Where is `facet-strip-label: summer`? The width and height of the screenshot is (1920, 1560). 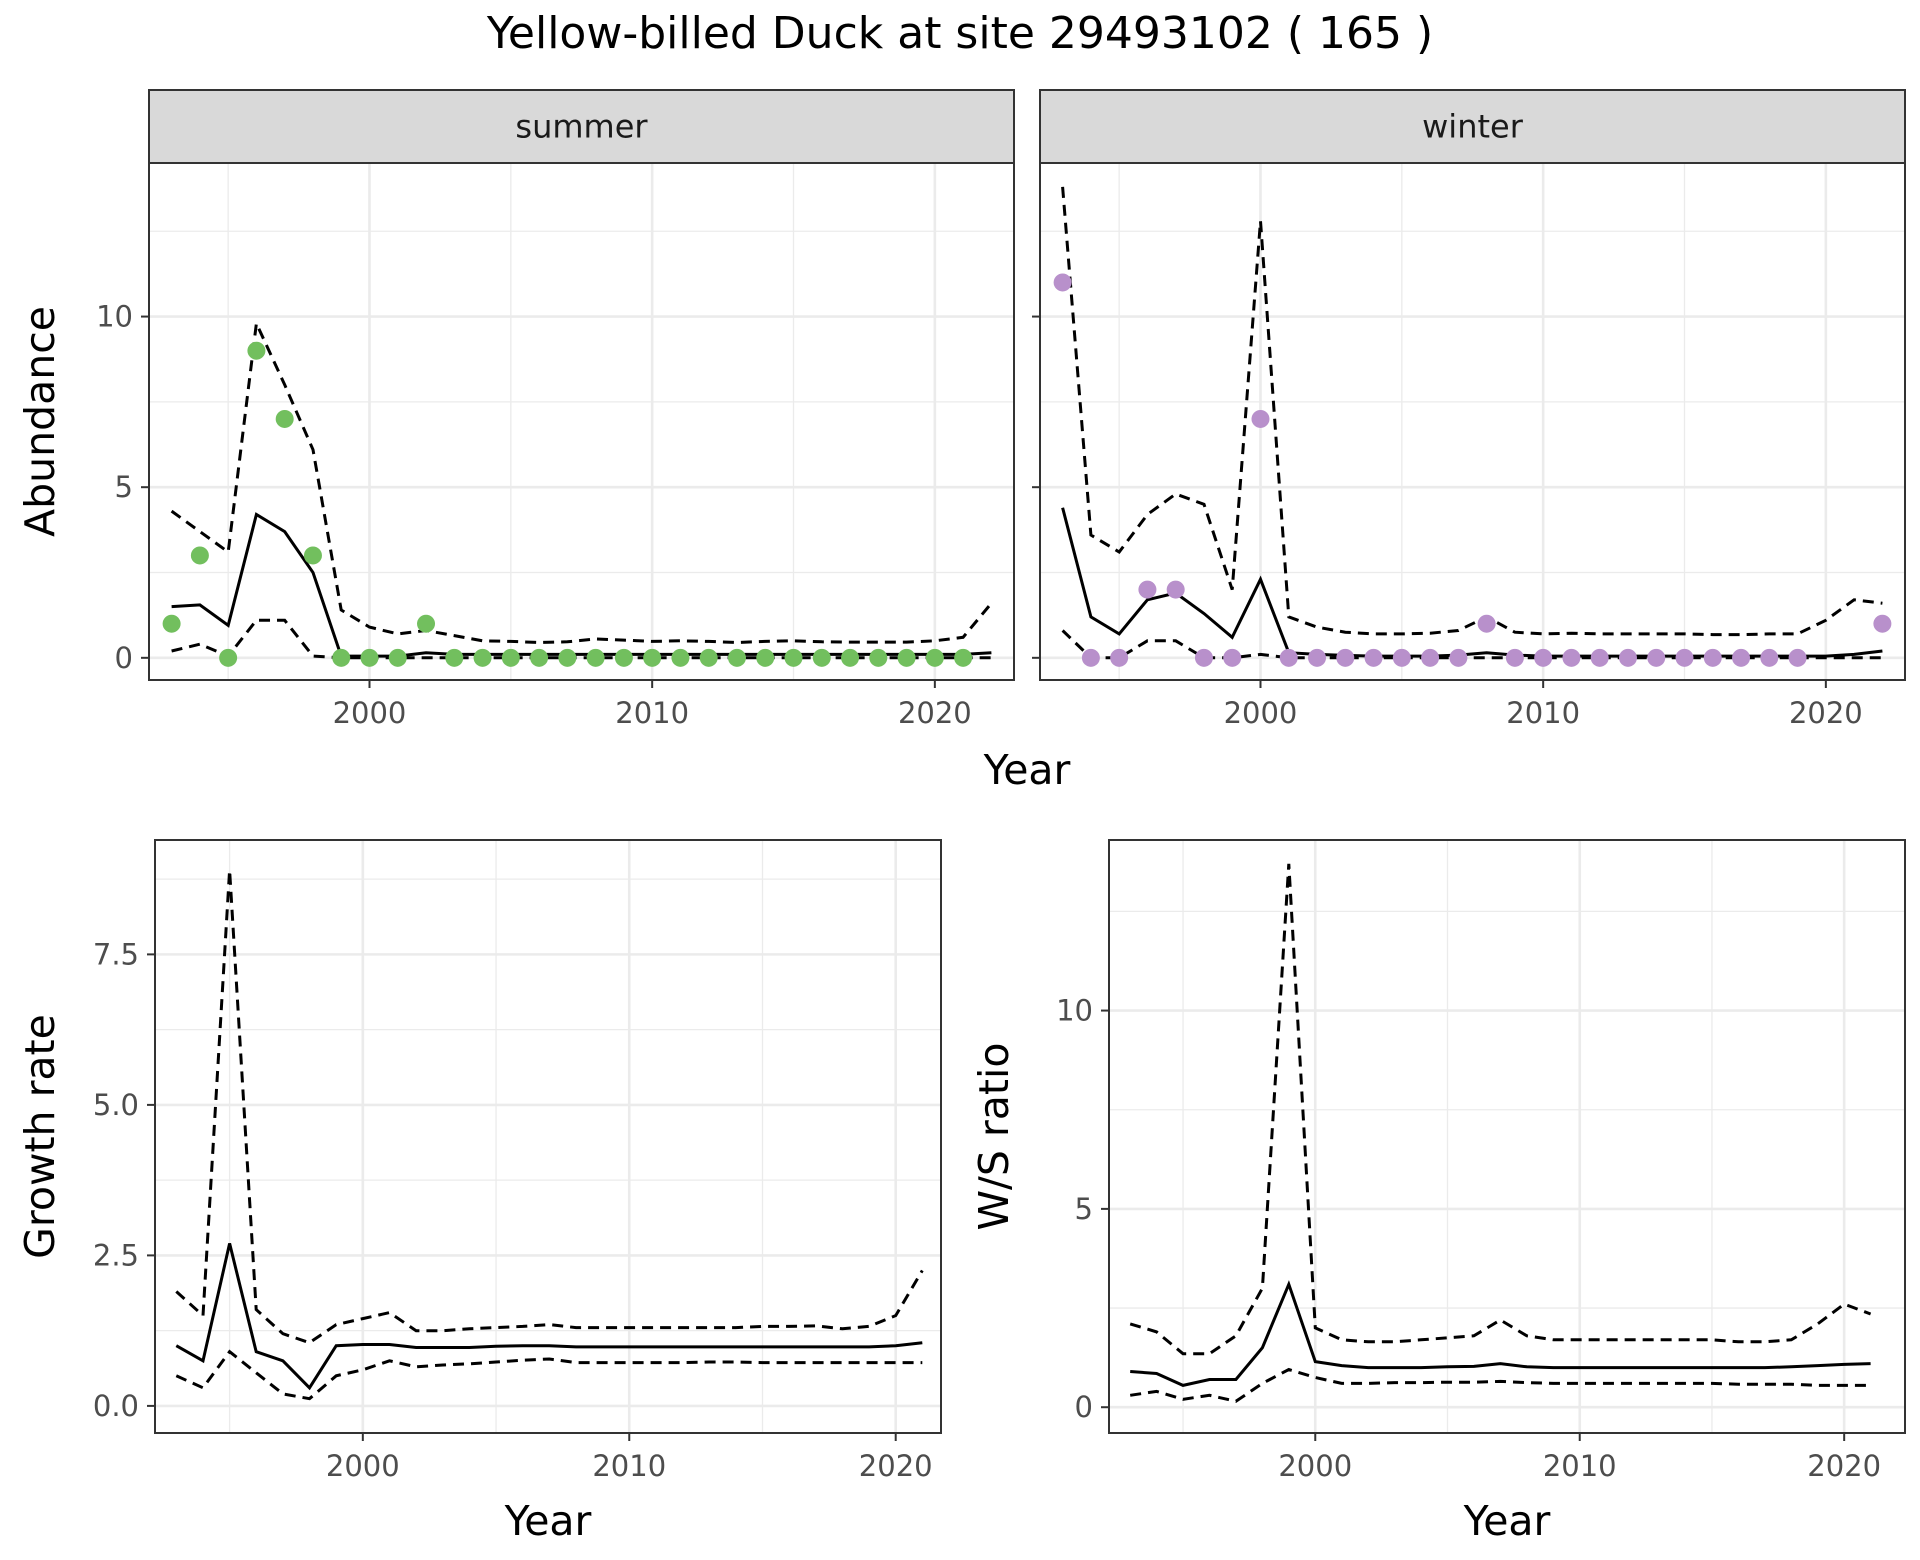
facet-strip-label: summer is located at coordinates (581, 127).